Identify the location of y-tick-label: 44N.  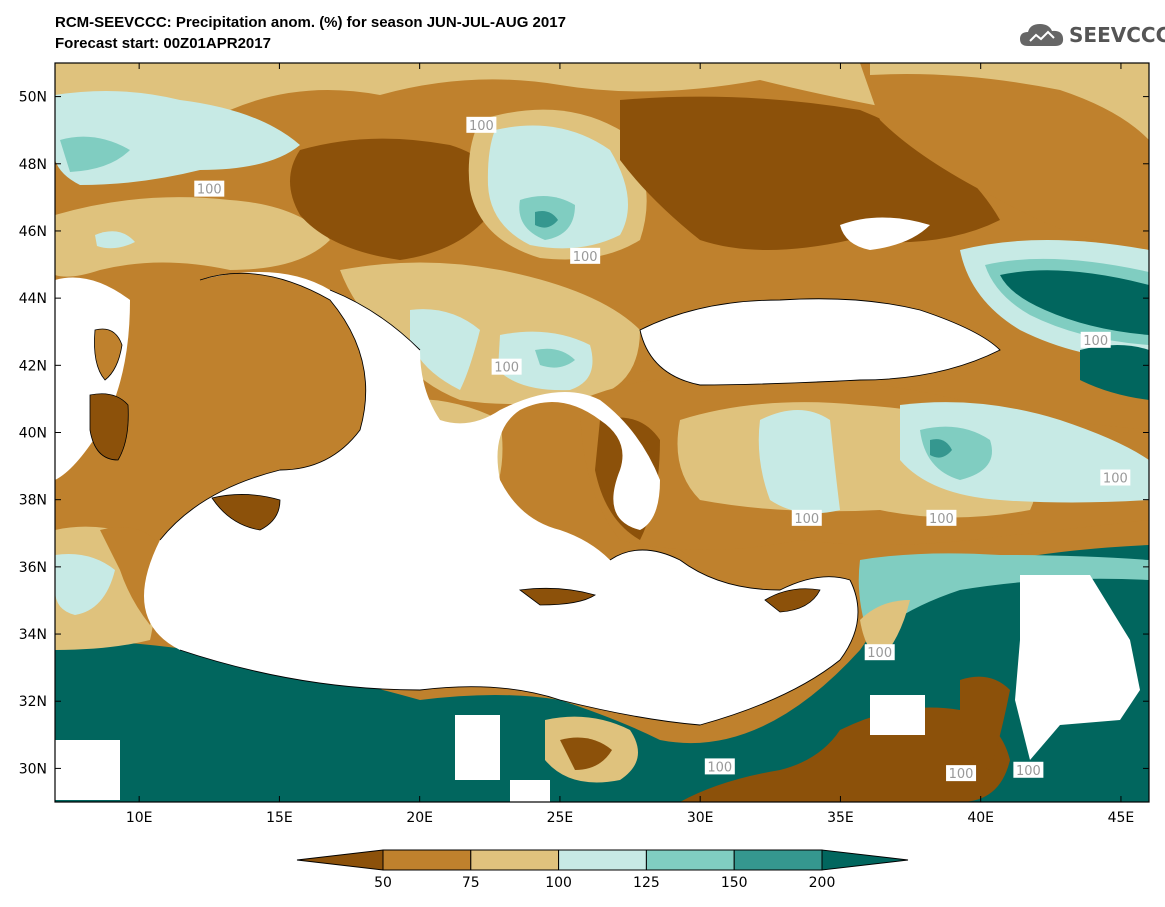
(33, 299).